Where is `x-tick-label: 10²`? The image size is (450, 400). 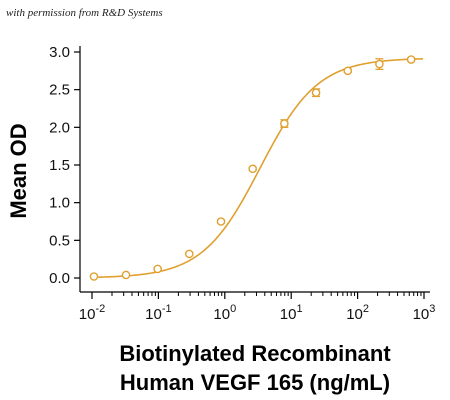
x-tick-label: 10² is located at coordinates (357, 313).